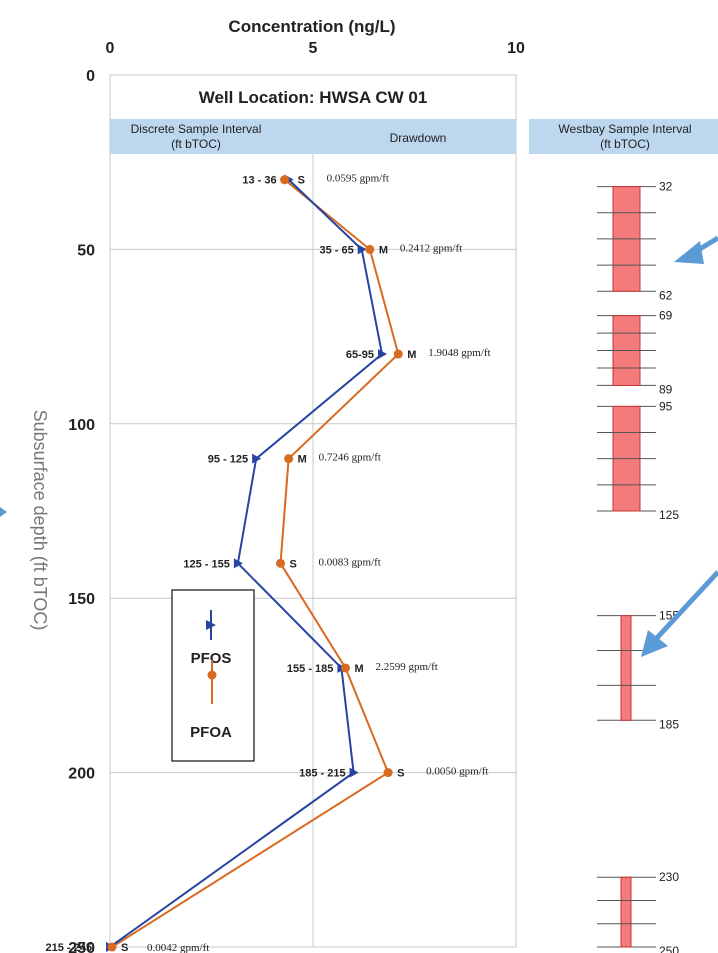 The height and width of the screenshot is (953, 718). Describe the element at coordinates (90, 76) in the screenshot. I see `y-tick-label: 0` at that location.